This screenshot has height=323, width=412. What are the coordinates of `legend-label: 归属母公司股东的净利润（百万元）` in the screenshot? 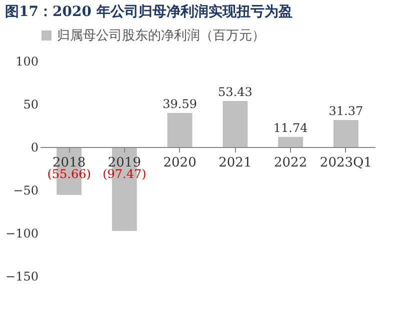 It's located at (161, 36).